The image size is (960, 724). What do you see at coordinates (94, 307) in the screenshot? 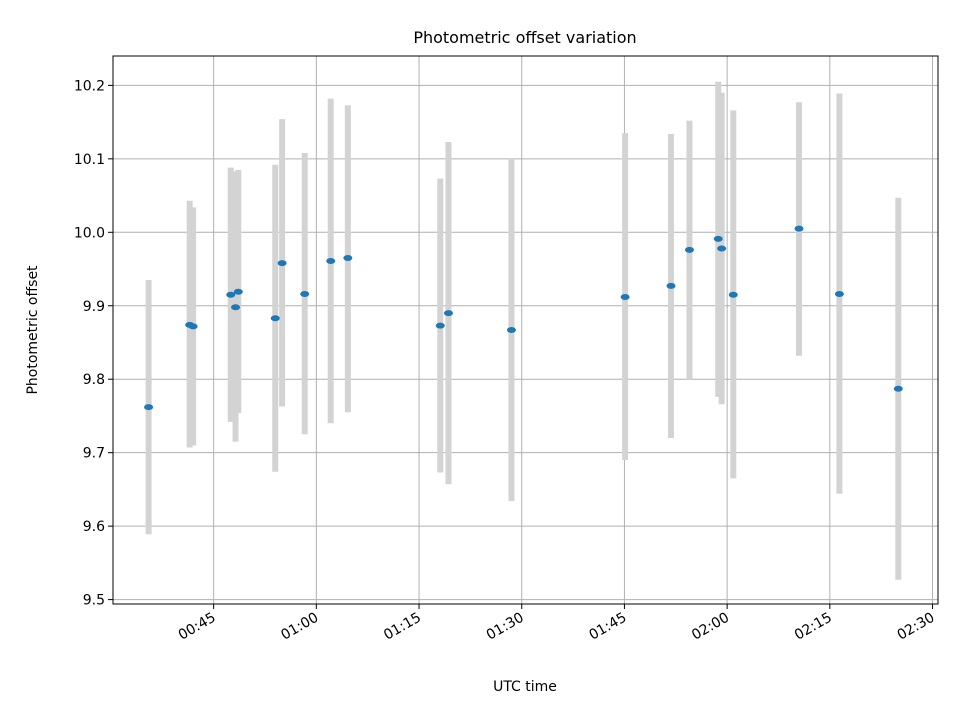
I see `y-tick-label: 9.9` at bounding box center [94, 307].